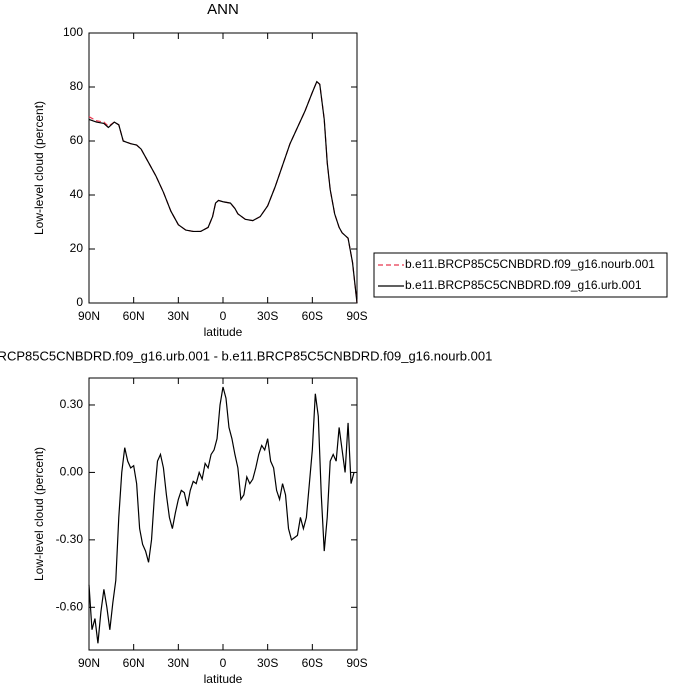  Describe the element at coordinates (73, 32) in the screenshot. I see `y-tick-label: 100` at that location.